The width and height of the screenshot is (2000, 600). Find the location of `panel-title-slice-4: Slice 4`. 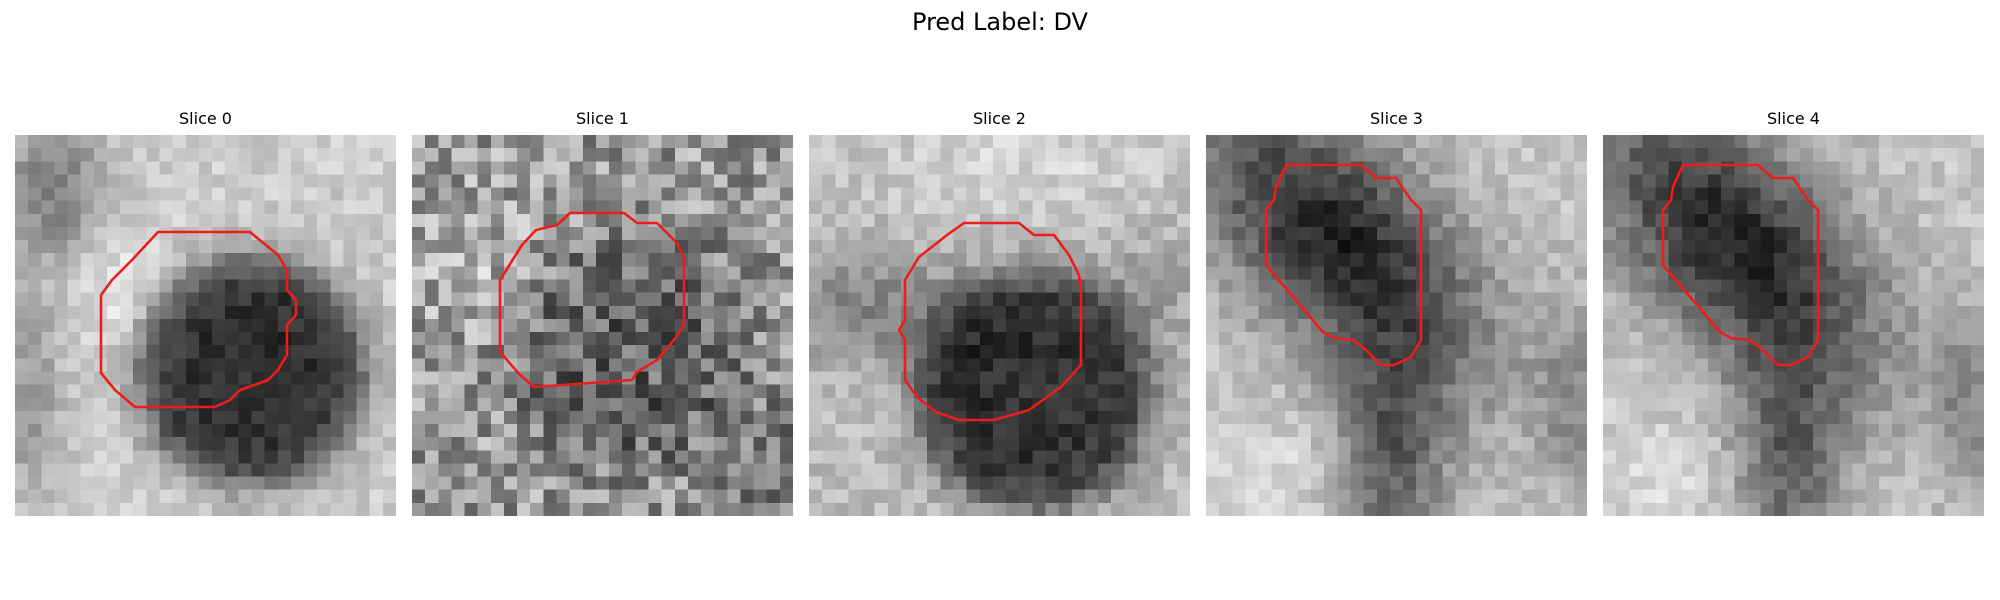

panel-title-slice-4: Slice 4 is located at coordinates (1793, 118).